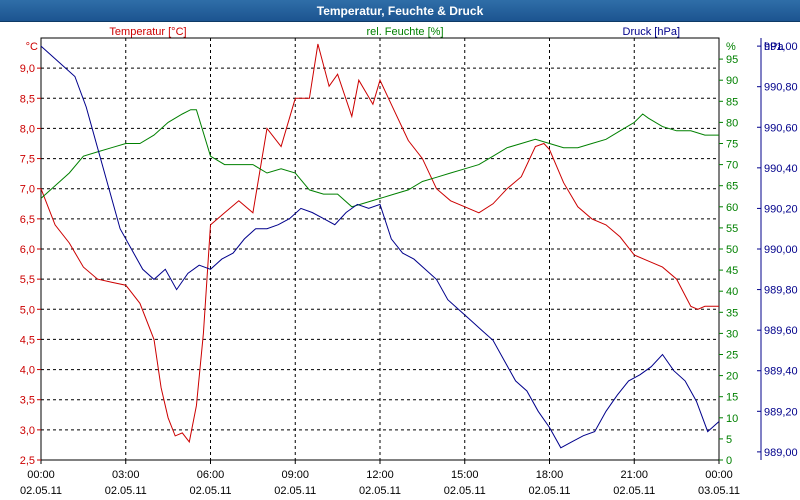  I want to click on temperature-tick-label: 5,0, so click(27, 310).